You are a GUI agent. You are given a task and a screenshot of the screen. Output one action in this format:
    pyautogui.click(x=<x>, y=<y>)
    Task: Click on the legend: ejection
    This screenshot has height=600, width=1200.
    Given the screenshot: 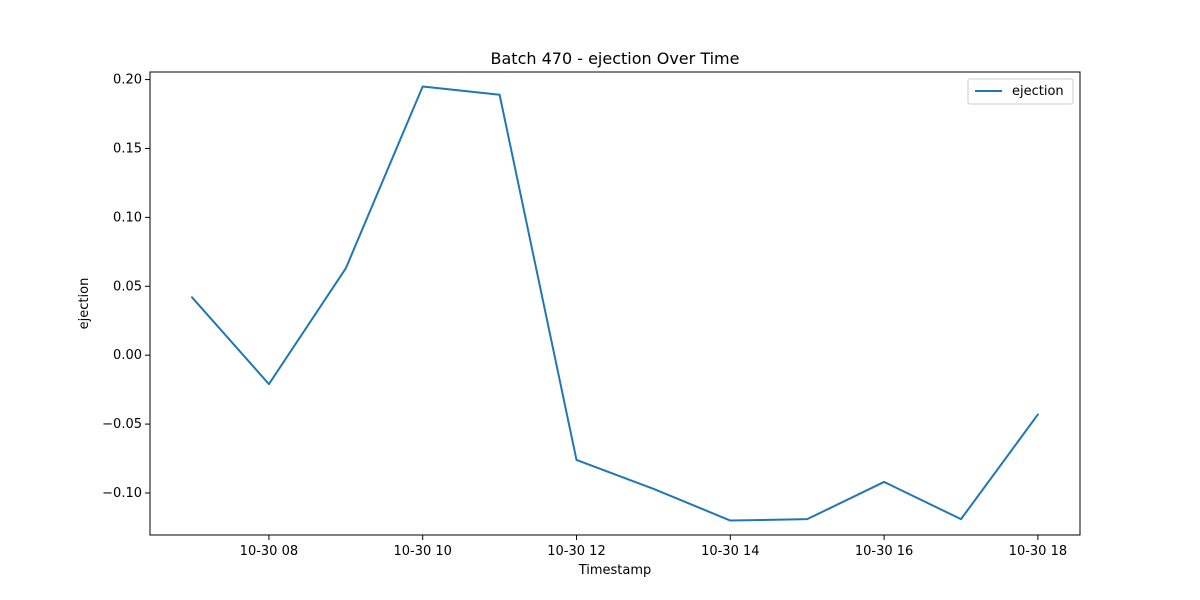 What is the action you would take?
    pyautogui.click(x=1020, y=91)
    